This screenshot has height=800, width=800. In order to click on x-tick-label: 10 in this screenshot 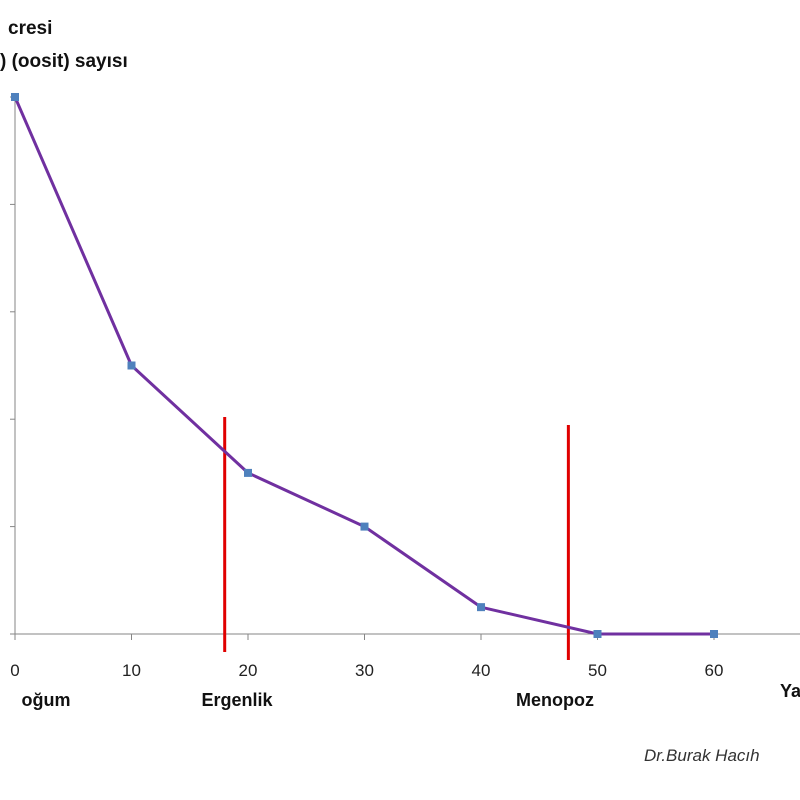, I will do `click(131, 670)`.